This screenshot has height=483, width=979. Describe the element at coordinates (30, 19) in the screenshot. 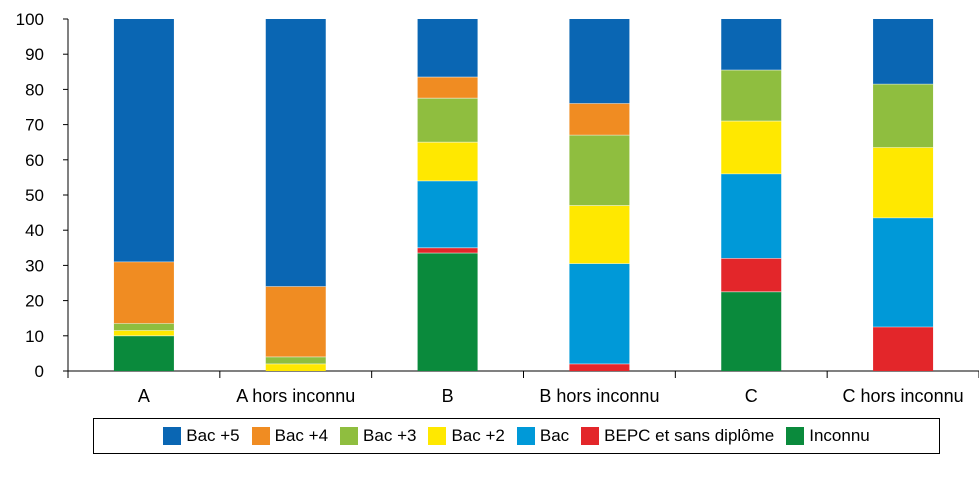

I see `y-tick-label: 100` at that location.